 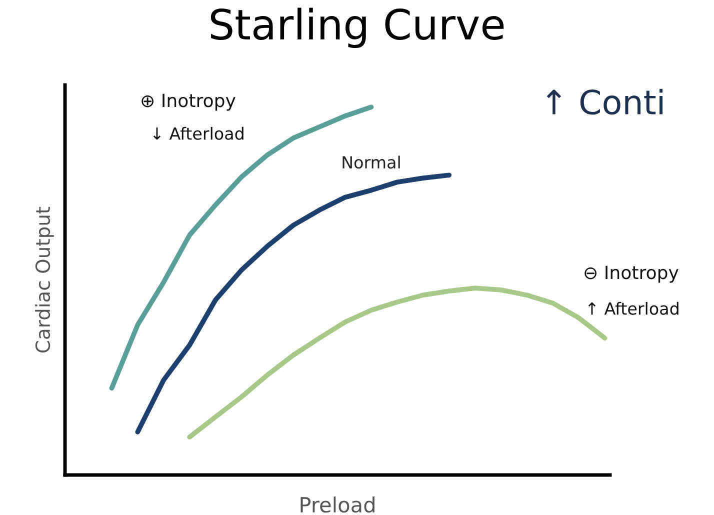 What do you see at coordinates (189, 102) in the screenshot?
I see `annotation: ⊕ Inotropy` at bounding box center [189, 102].